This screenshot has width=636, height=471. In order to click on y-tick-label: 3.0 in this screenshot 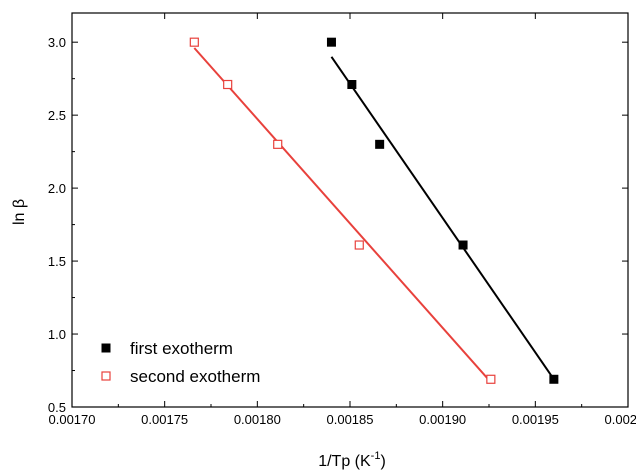, I will do `click(57, 42)`.